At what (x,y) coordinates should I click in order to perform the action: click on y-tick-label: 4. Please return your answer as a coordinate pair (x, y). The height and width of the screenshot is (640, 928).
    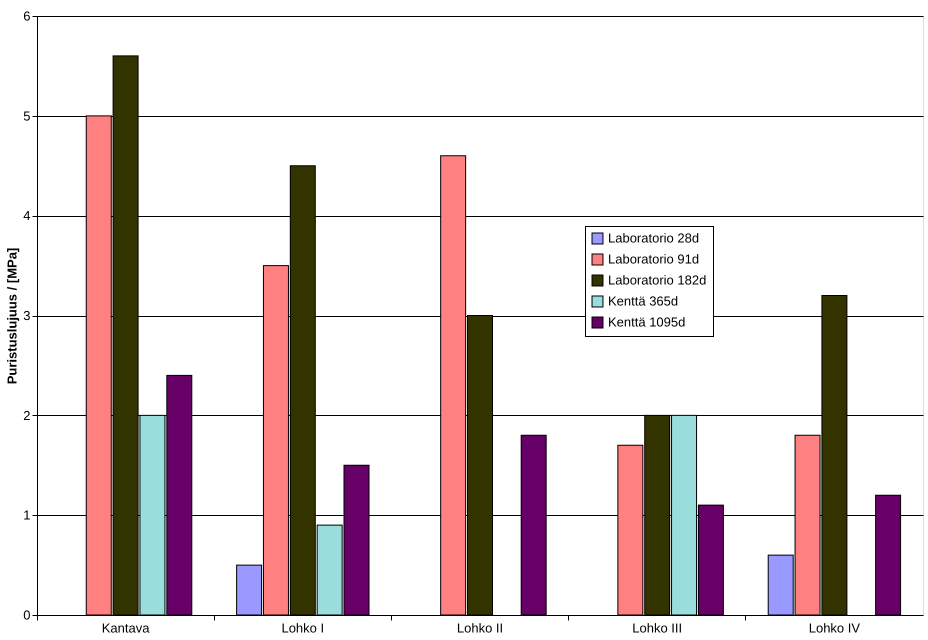
    Looking at the image, I should click on (26, 216).